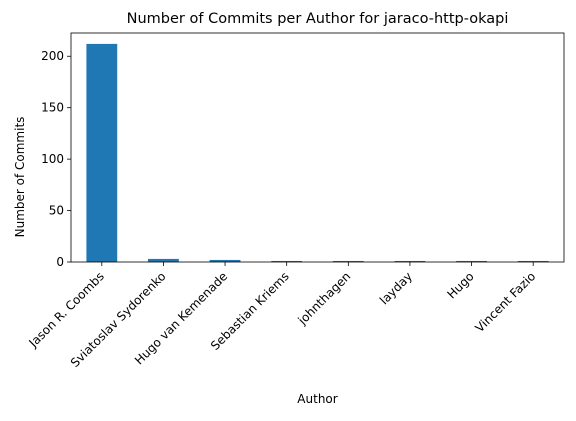  What do you see at coordinates (52, 159) in the screenshot?
I see `y-tick-label: 100` at bounding box center [52, 159].